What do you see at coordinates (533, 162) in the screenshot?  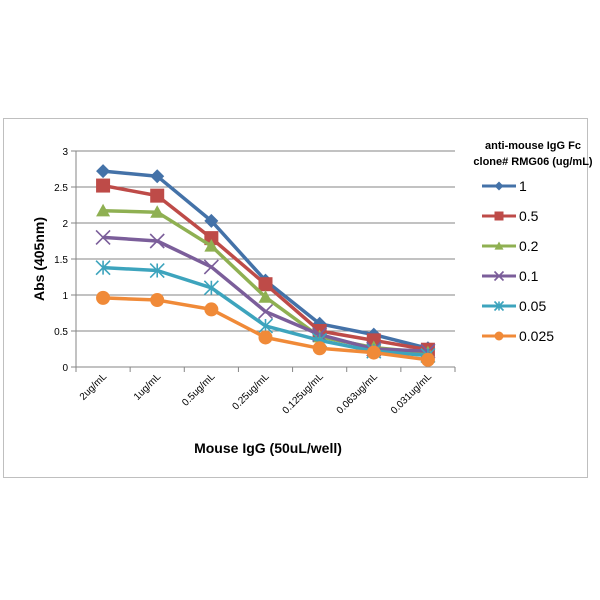 I see `legend-title-line2: clone# RMG06 (ug/mL)` at bounding box center [533, 162].